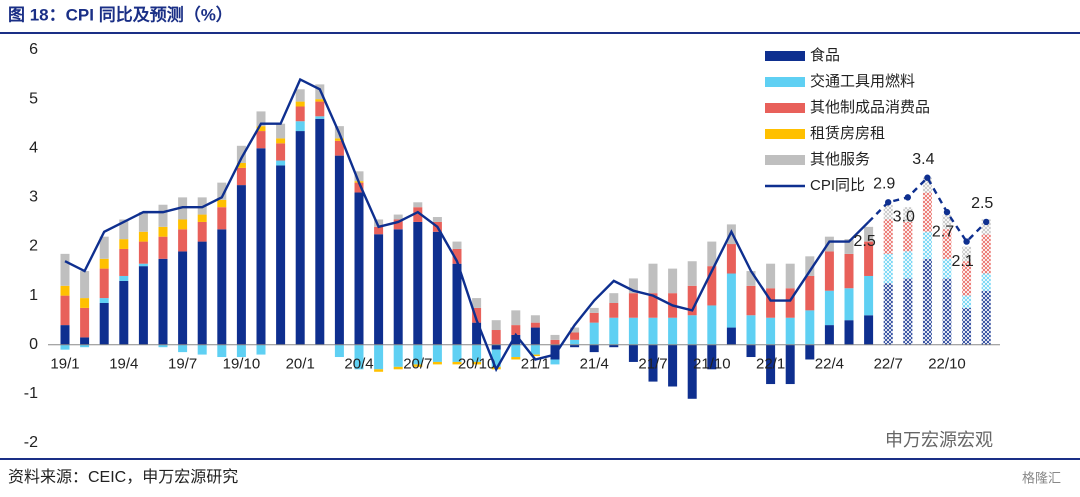 The height and width of the screenshot is (497, 1080). Describe the element at coordinates (943, 231) in the screenshot. I see `data-label: 2.7` at that location.